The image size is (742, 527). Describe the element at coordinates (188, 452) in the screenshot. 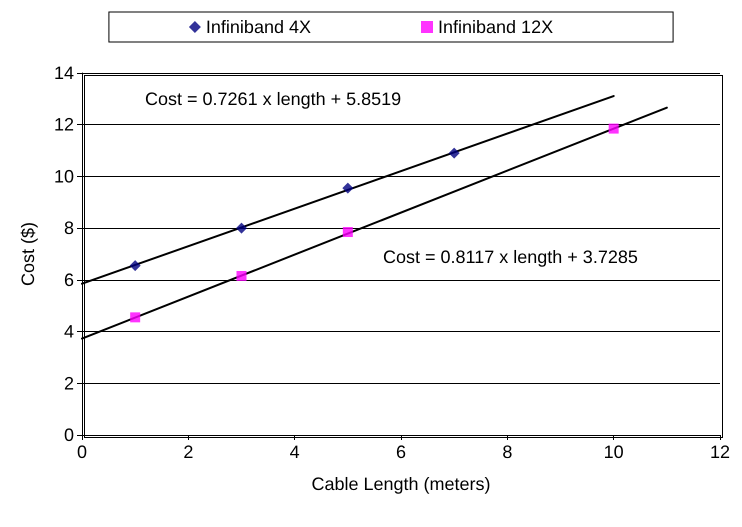

I see `x-tick-label: 2` at that location.